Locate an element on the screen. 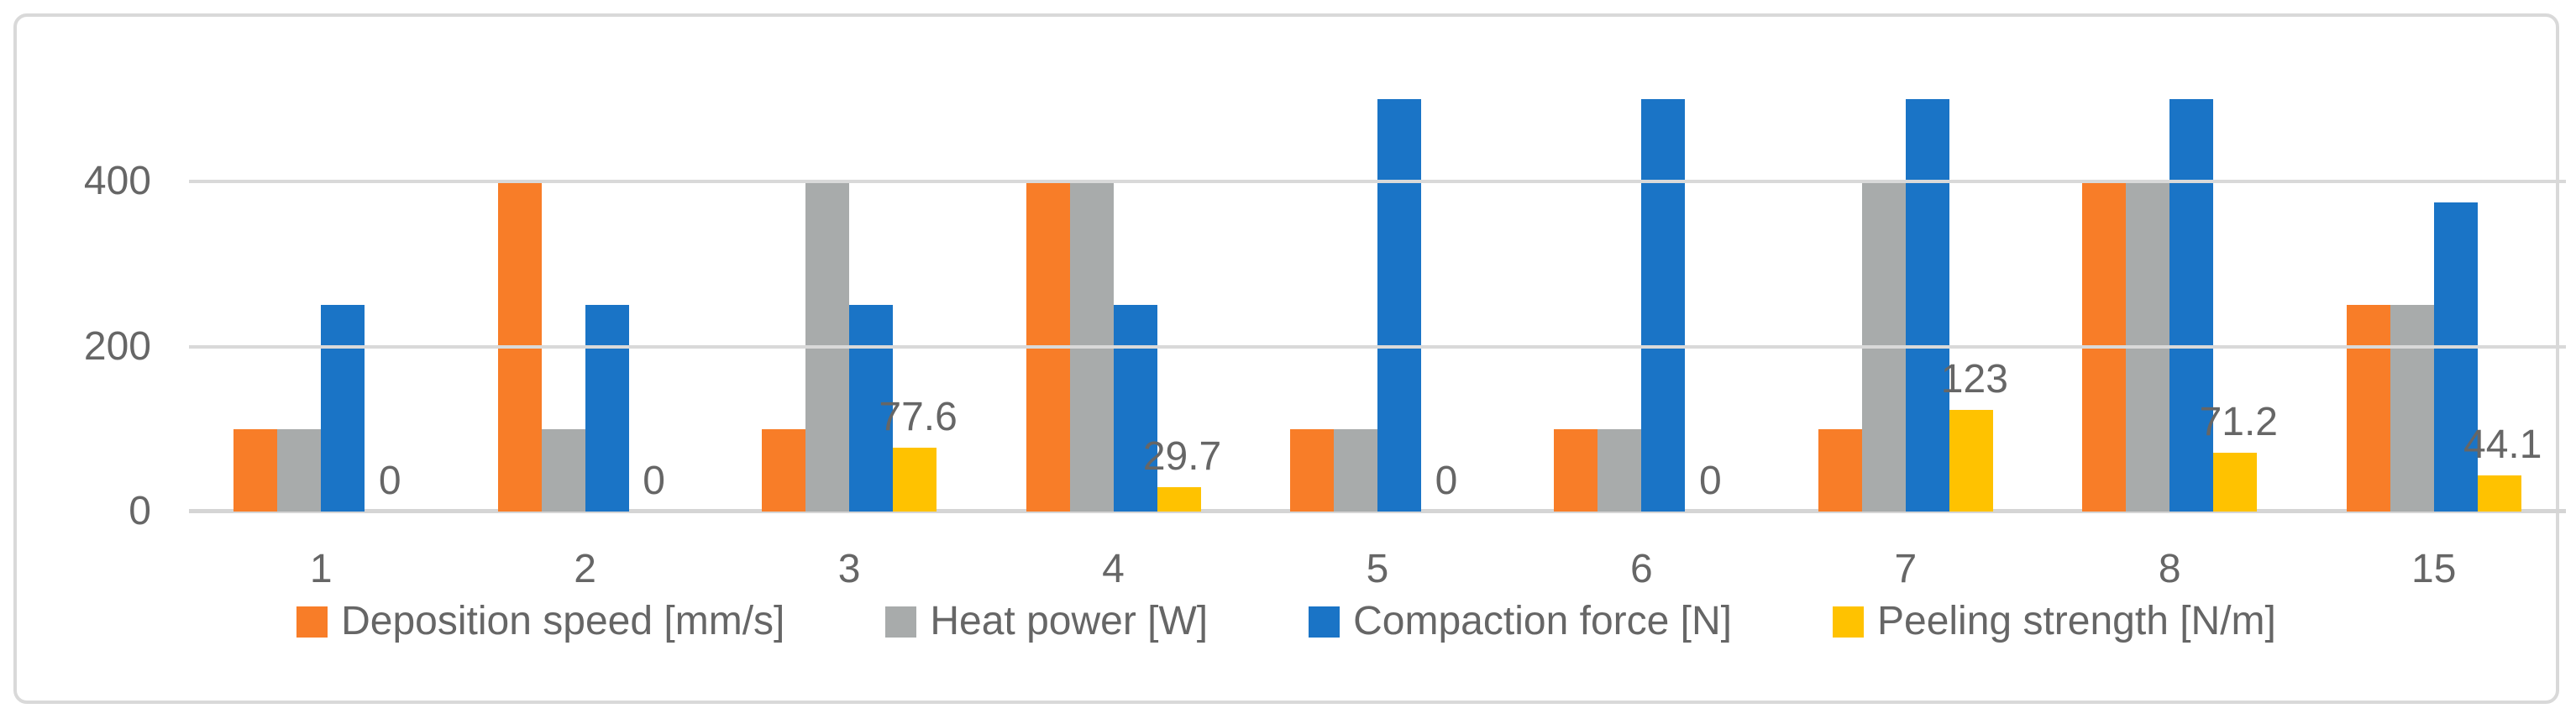  x-tick-8: 8 is located at coordinates (2169, 569).